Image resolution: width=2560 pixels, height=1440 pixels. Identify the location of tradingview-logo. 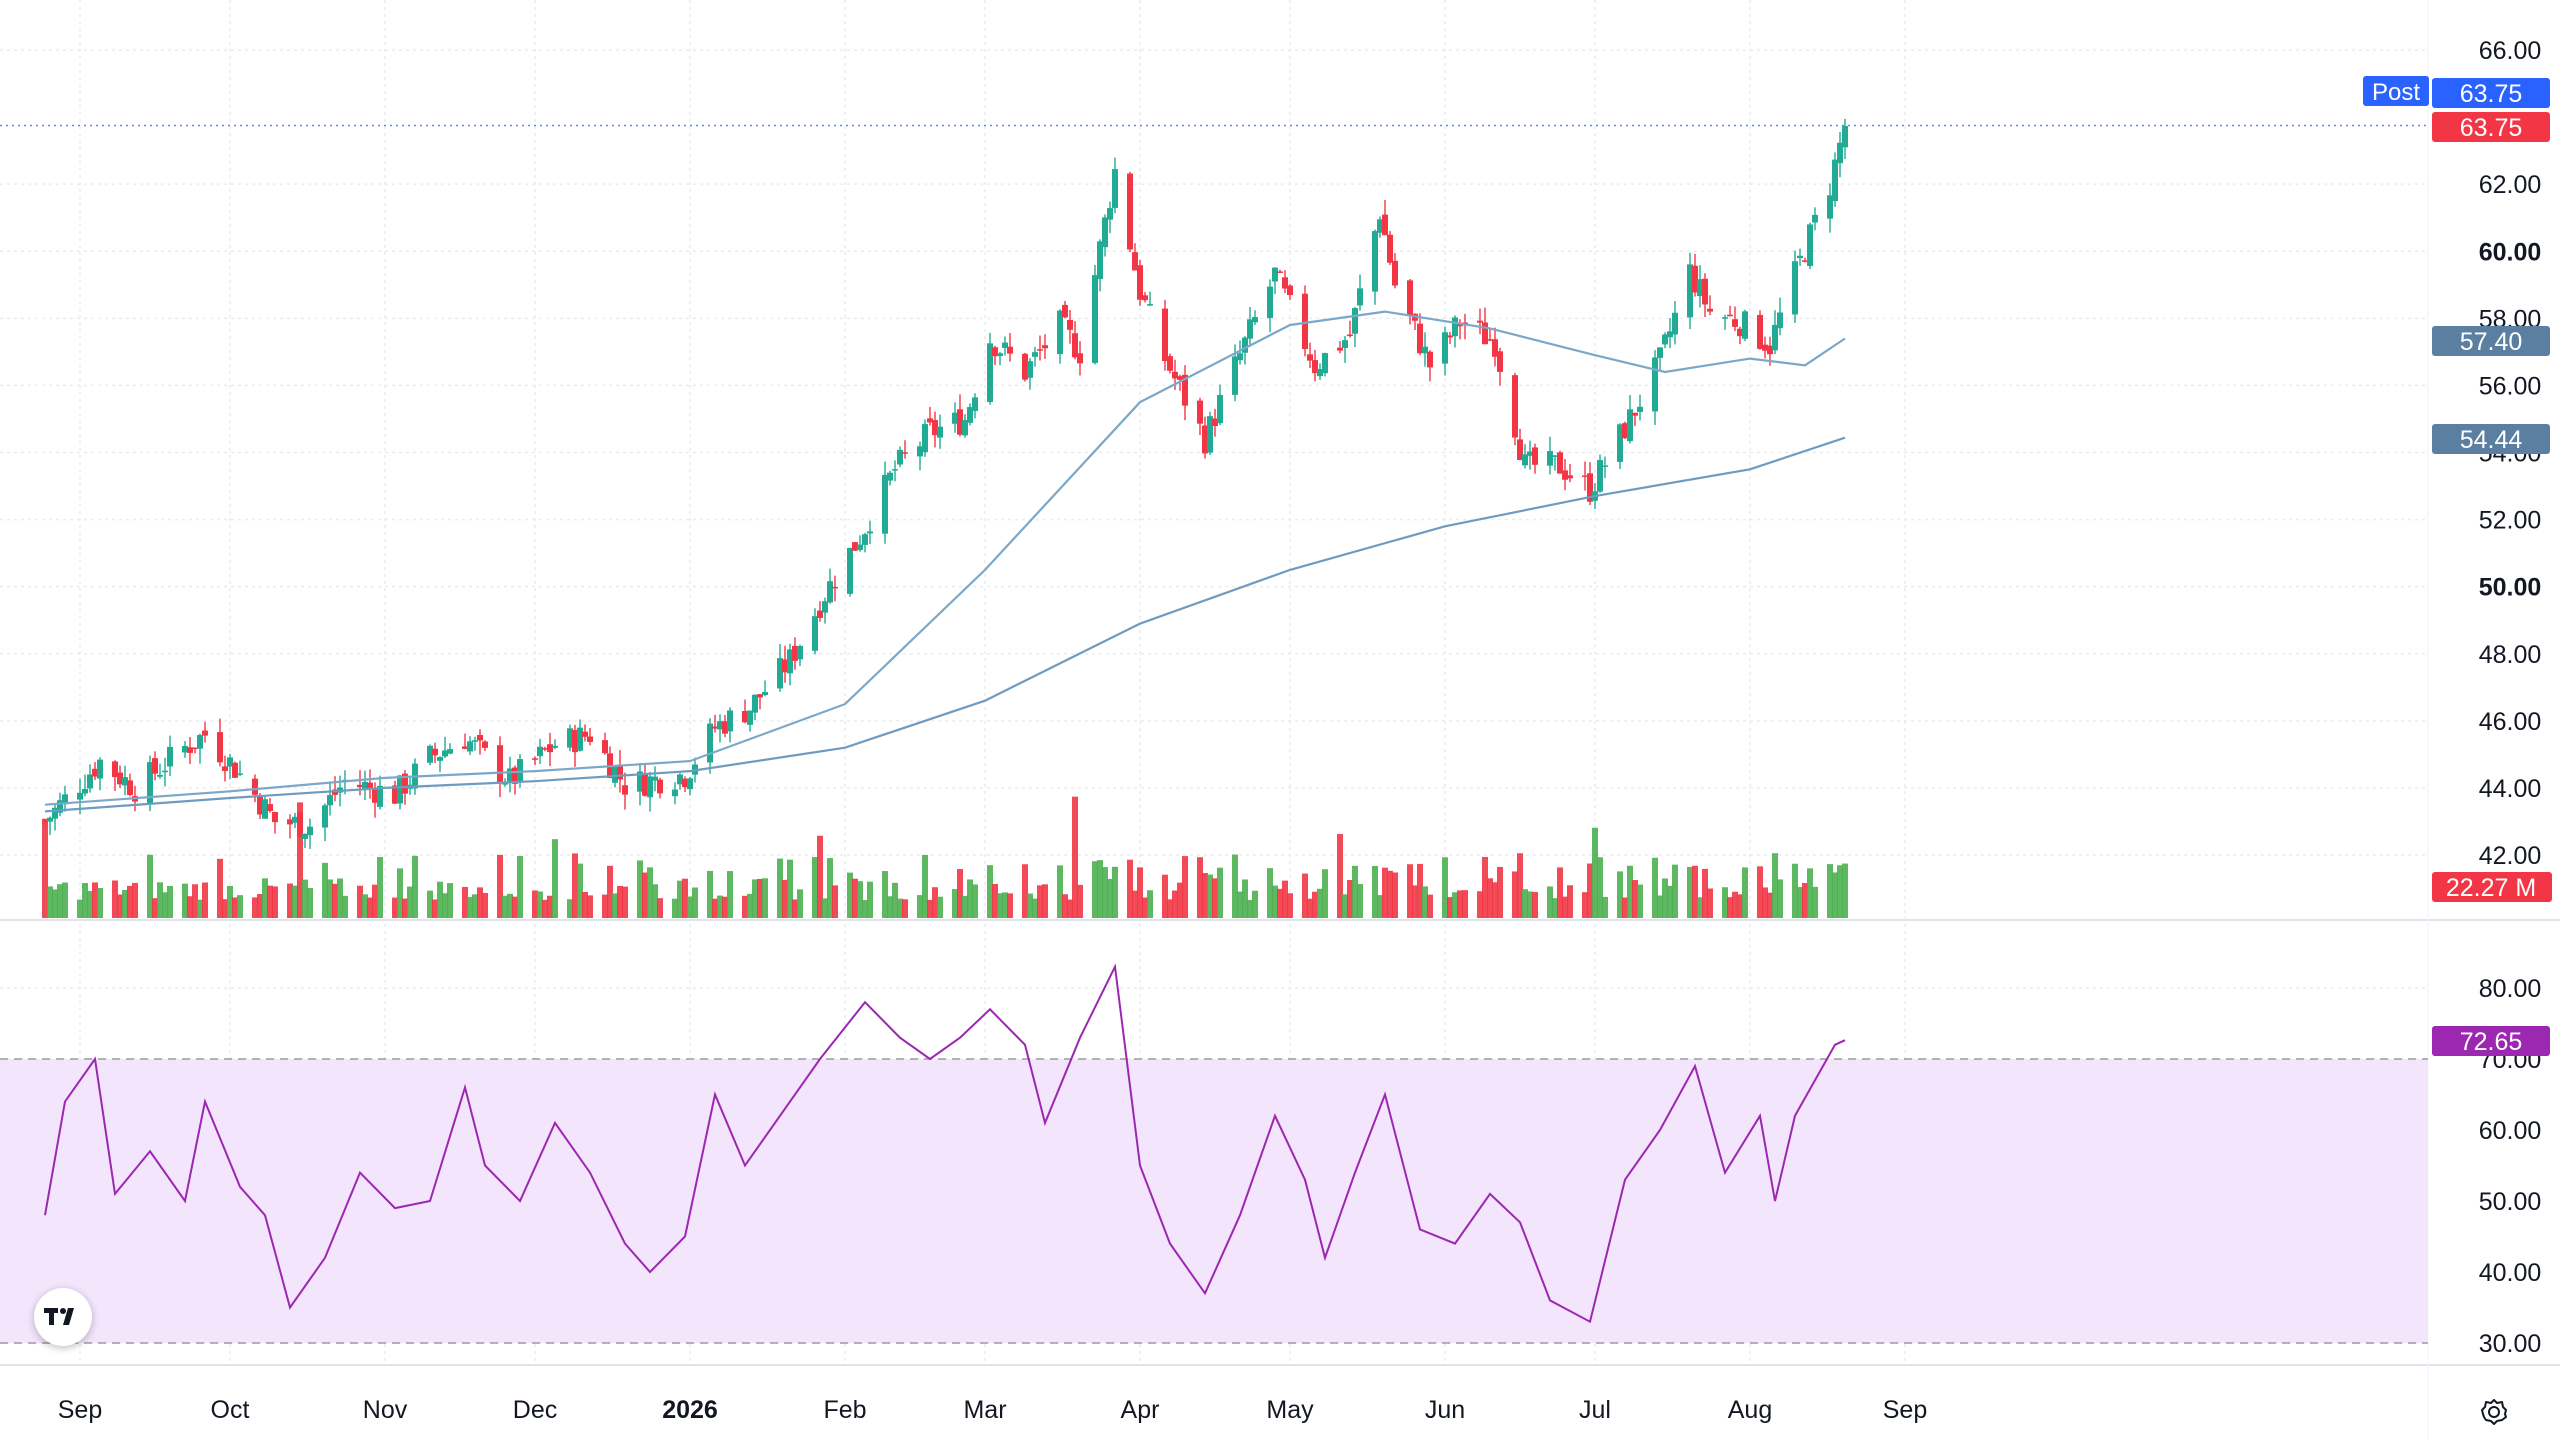
(63, 1317).